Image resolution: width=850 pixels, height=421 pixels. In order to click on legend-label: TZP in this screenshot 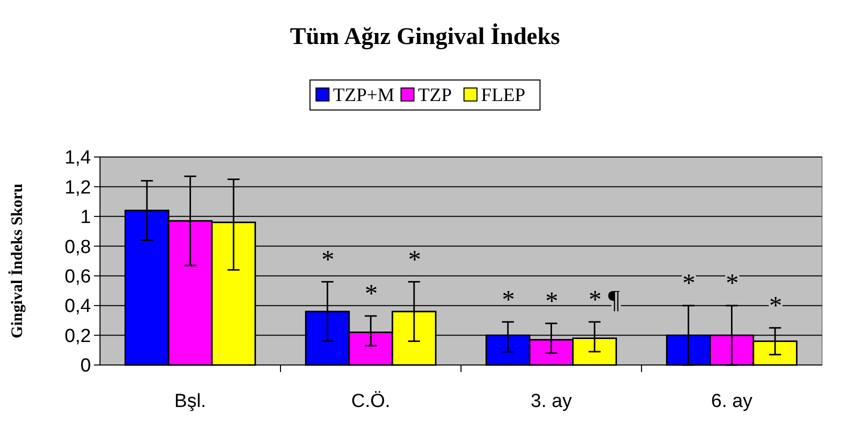, I will do `click(435, 95)`.